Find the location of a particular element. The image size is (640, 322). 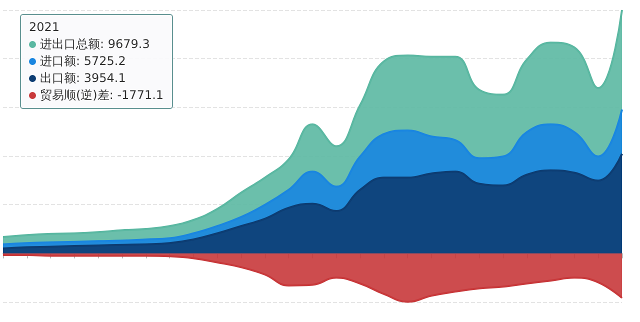

annotation: 2021 is located at coordinates (45, 27).